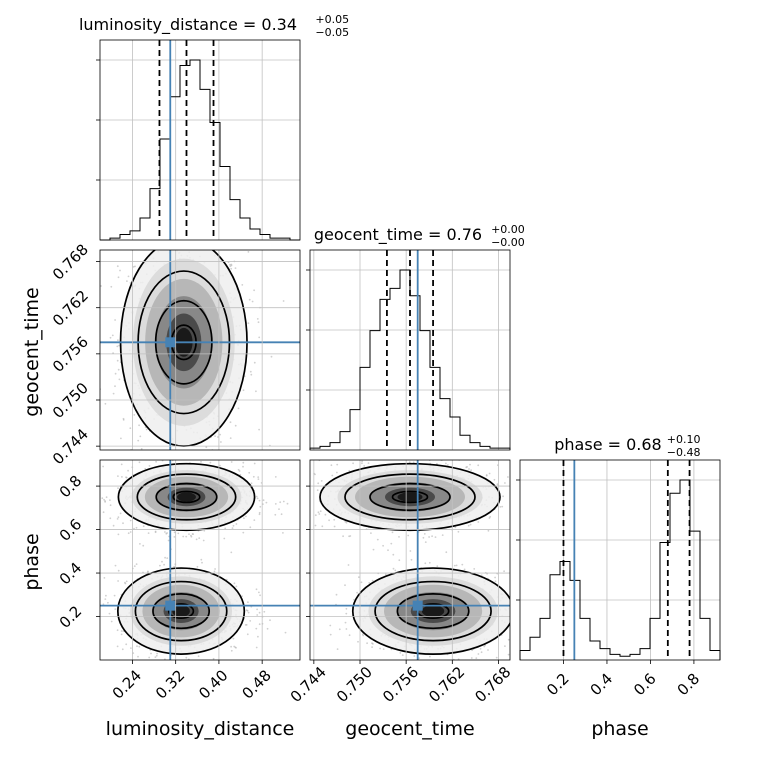 The image size is (760, 760). Describe the element at coordinates (214, 127) in the screenshot. I see `hist-luminosity-distance: luminosity_distance = 0.34 +0.05−0.05` at that location.